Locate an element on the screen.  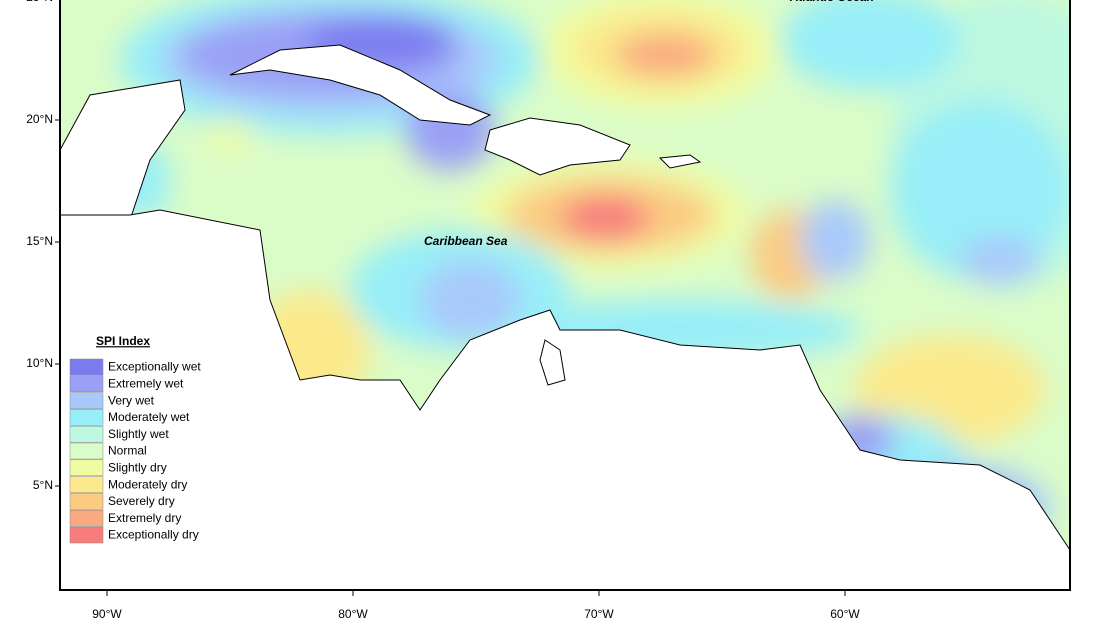
lon-tick-label: 90°W is located at coordinates (107, 614).